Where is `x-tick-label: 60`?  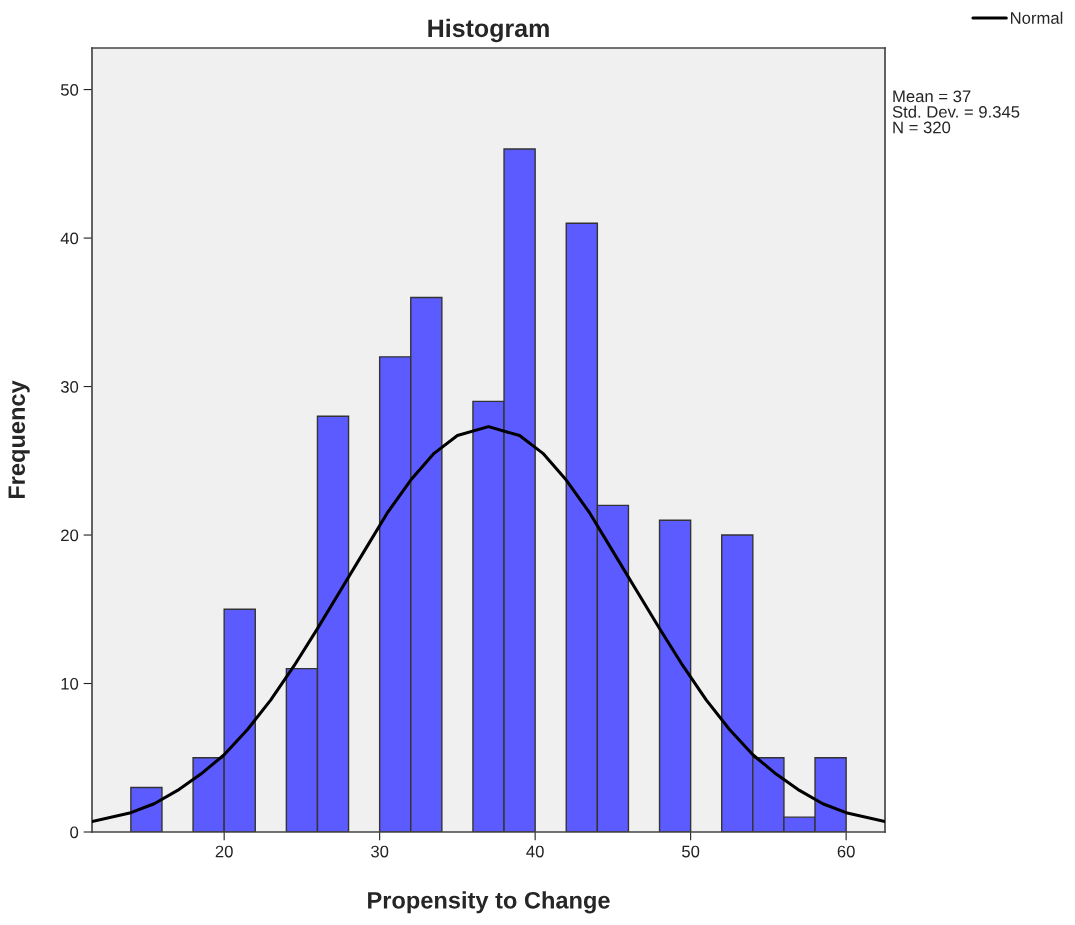
x-tick-label: 60 is located at coordinates (846, 851).